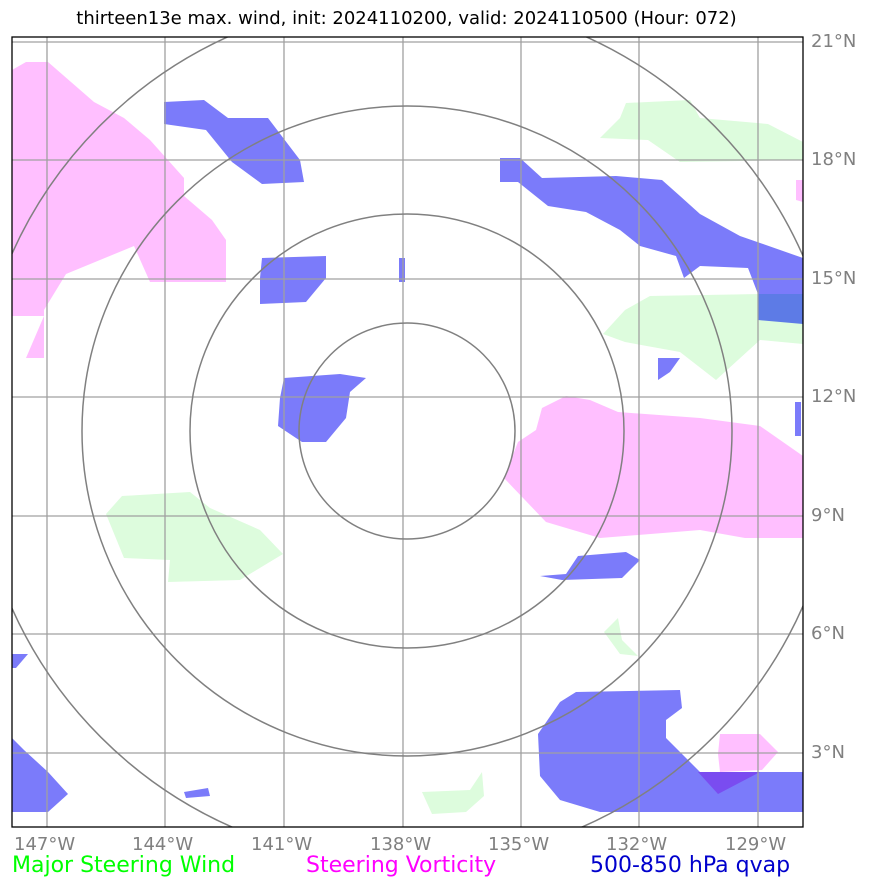  What do you see at coordinates (197, 793) in the screenshot?
I see `qvap-area-small-south` at bounding box center [197, 793].